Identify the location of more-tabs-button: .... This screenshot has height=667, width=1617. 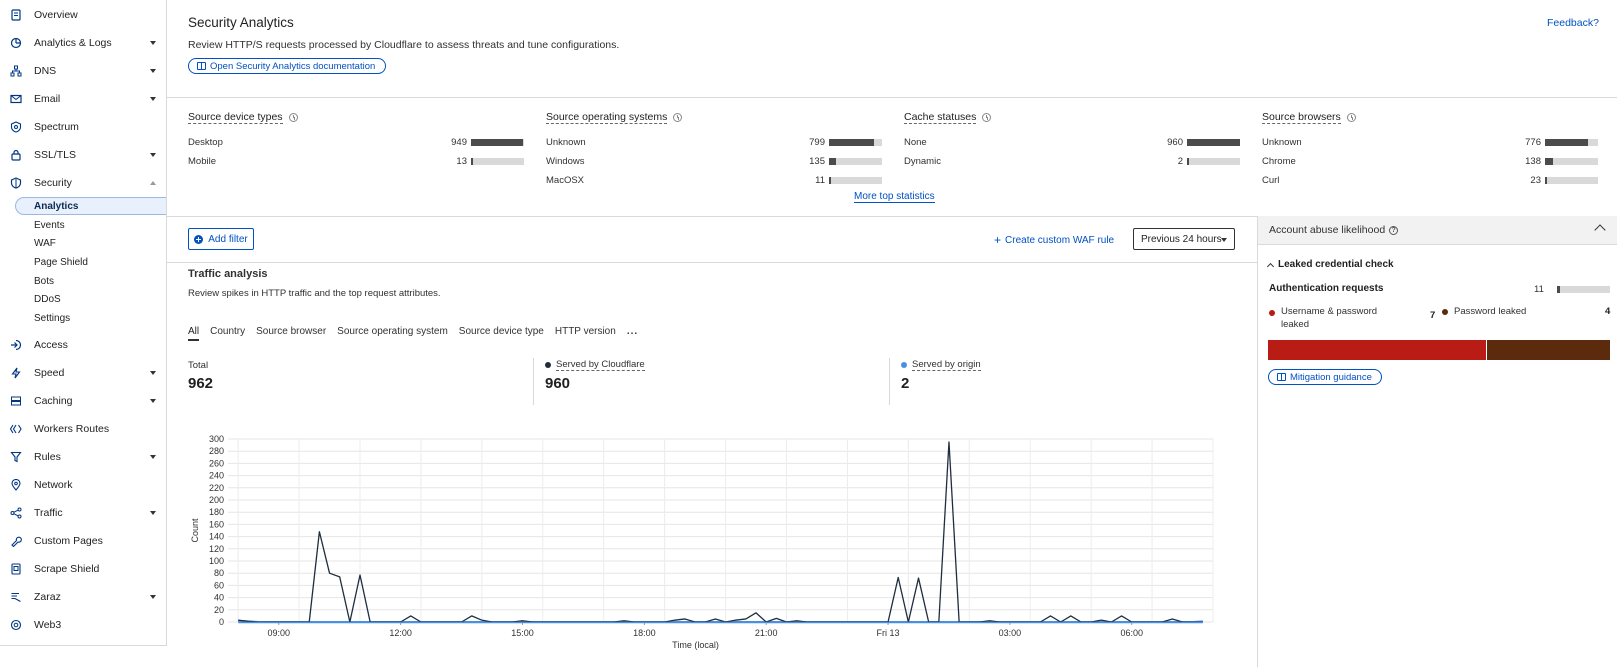
(632, 331).